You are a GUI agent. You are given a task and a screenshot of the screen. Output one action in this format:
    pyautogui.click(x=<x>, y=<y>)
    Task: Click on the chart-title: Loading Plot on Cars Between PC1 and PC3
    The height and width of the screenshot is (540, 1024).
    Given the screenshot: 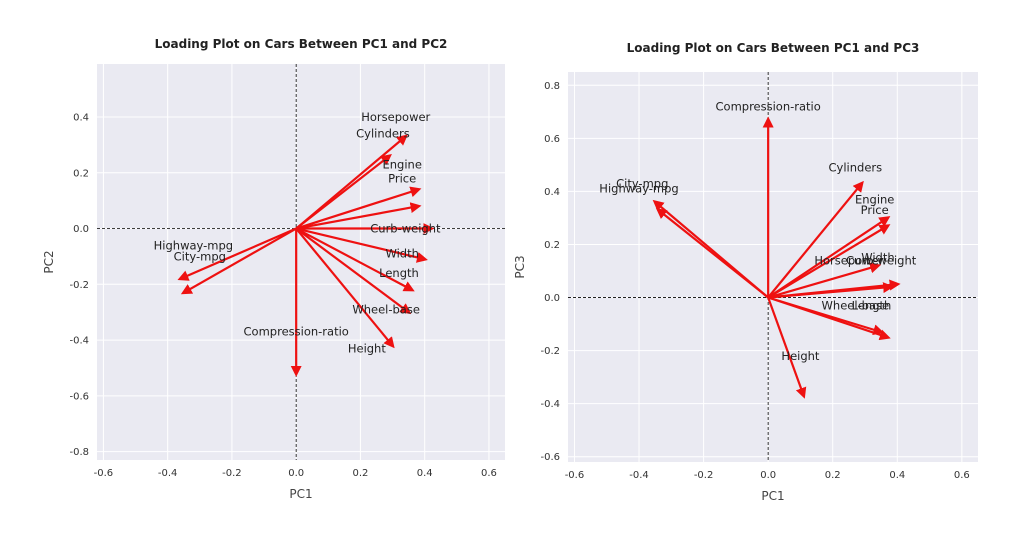 What is the action you would take?
    pyautogui.click(x=773, y=48)
    